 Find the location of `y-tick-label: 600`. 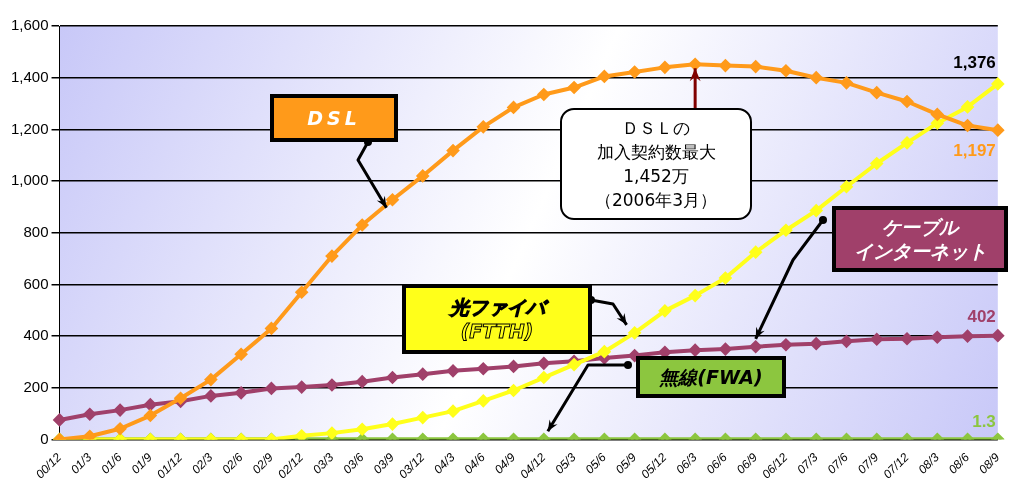

y-tick-label: 600 is located at coordinates (36, 283).